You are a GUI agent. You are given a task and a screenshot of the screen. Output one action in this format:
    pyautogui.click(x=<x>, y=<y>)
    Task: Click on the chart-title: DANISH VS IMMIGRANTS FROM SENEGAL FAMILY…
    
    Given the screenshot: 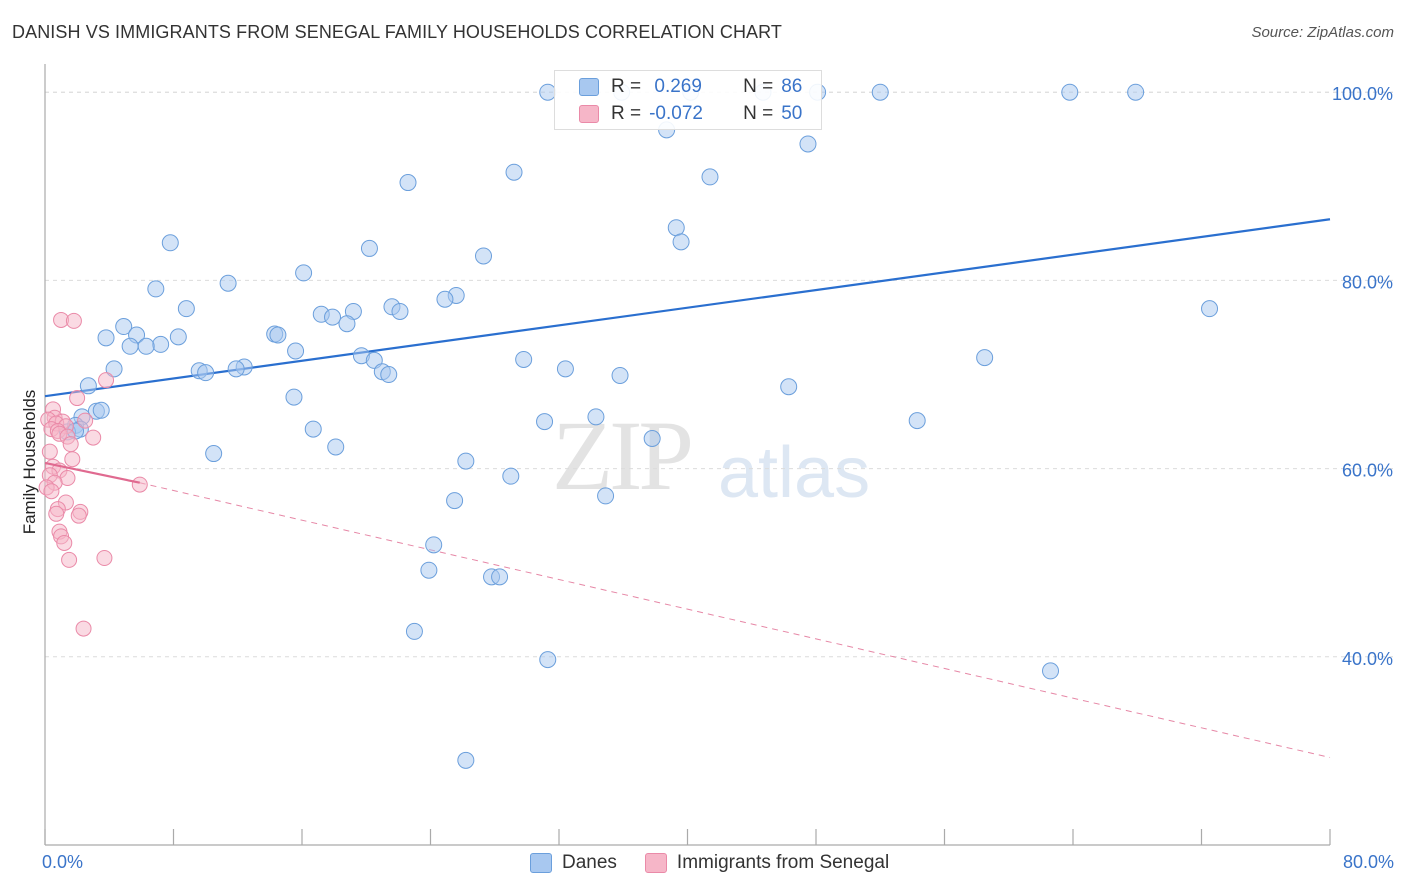 What is the action you would take?
    pyautogui.click(x=397, y=32)
    